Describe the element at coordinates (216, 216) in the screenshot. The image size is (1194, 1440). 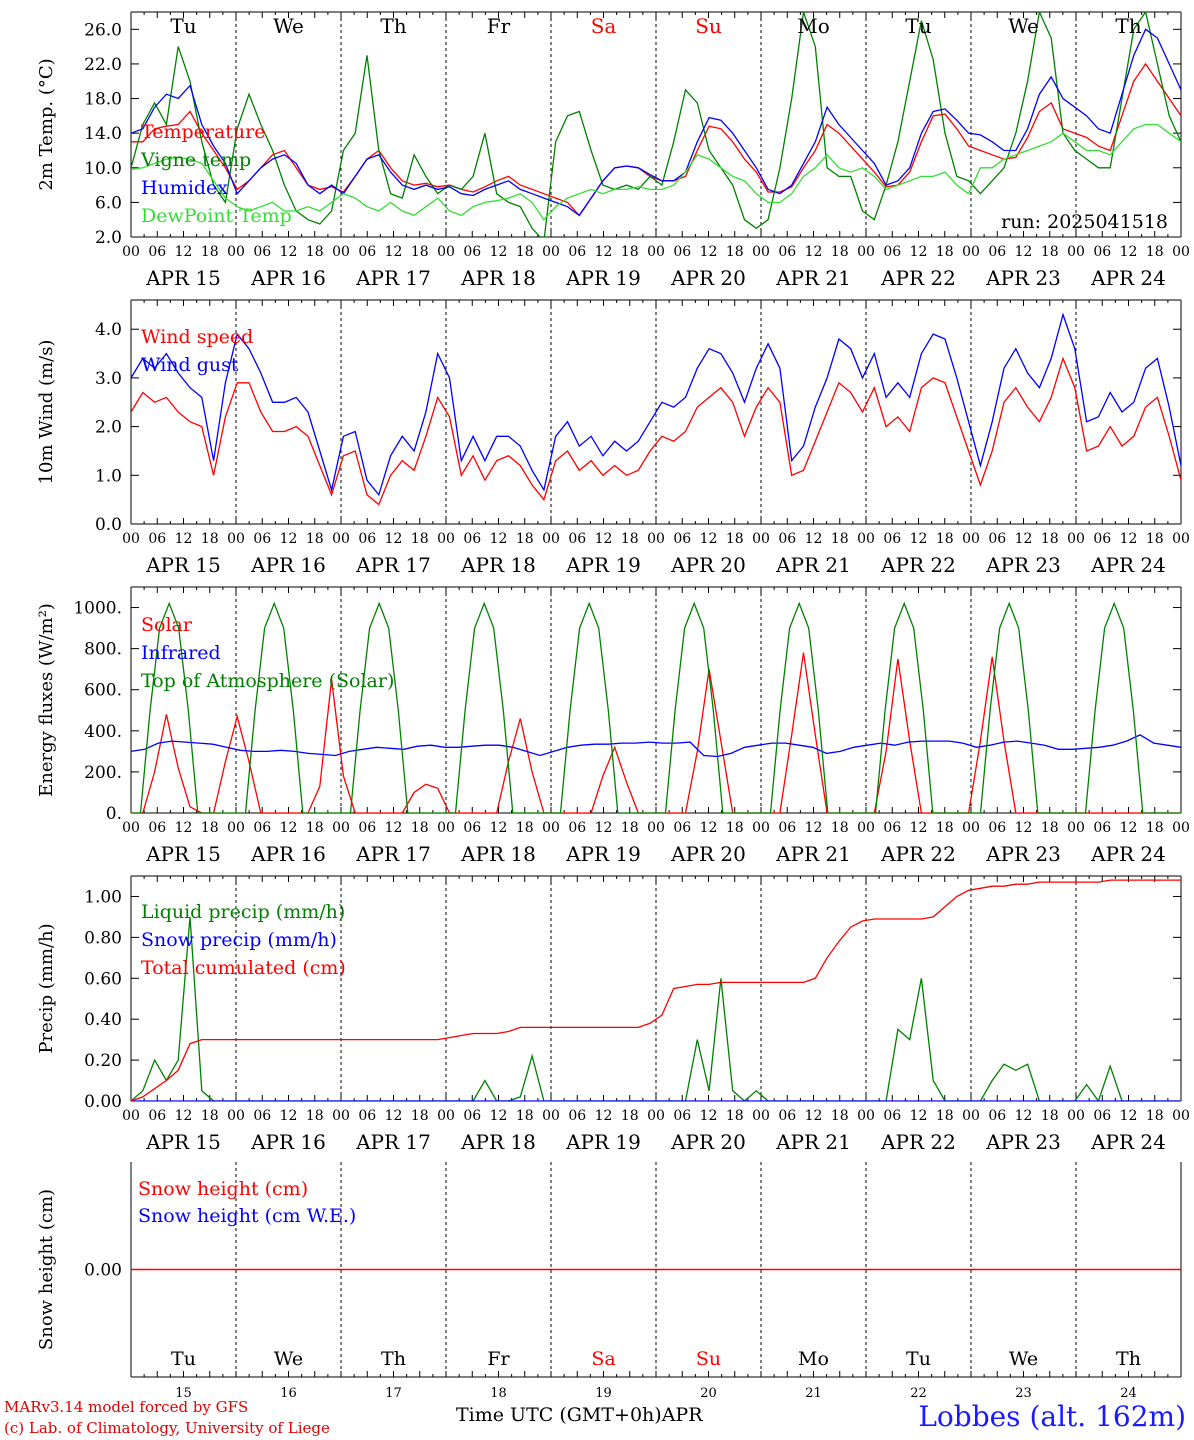
I see `legend-entry: DewPoint Temp` at that location.